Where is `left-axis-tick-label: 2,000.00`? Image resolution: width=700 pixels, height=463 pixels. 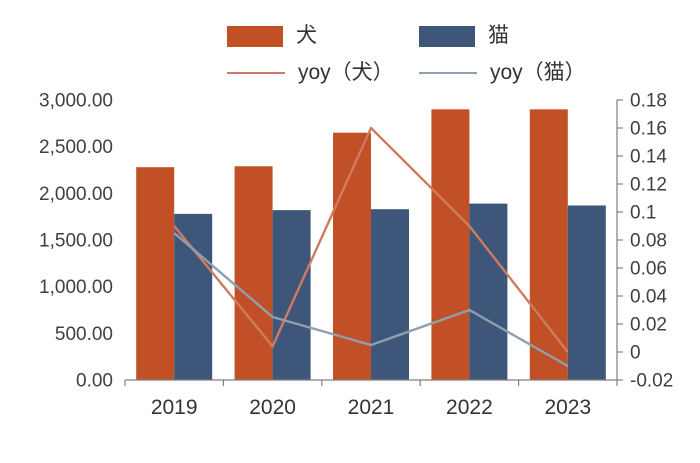
left-axis-tick-label: 2,000.00 is located at coordinates (76, 194).